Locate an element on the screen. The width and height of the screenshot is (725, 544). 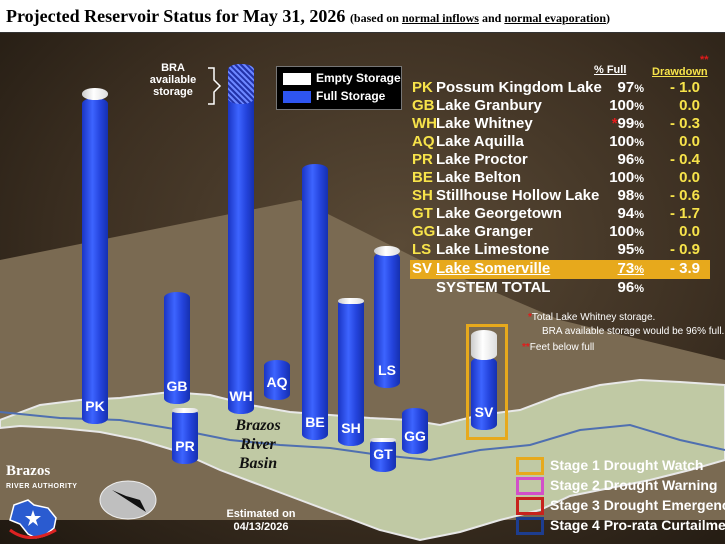
row-drawdown: - 3.9 is located at coordinates (684, 268).